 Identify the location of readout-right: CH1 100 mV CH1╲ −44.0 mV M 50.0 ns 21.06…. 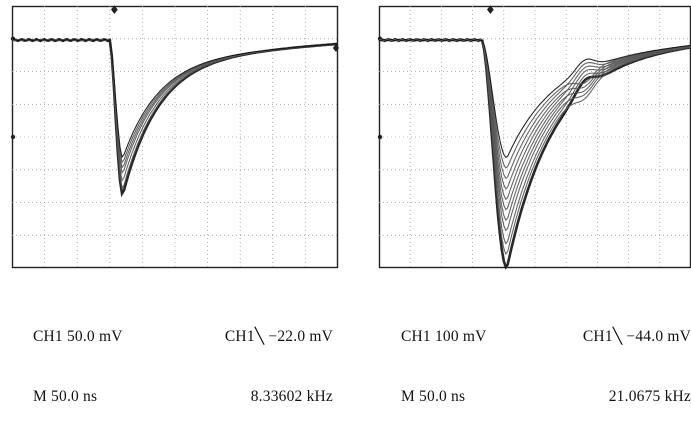
(546, 357).